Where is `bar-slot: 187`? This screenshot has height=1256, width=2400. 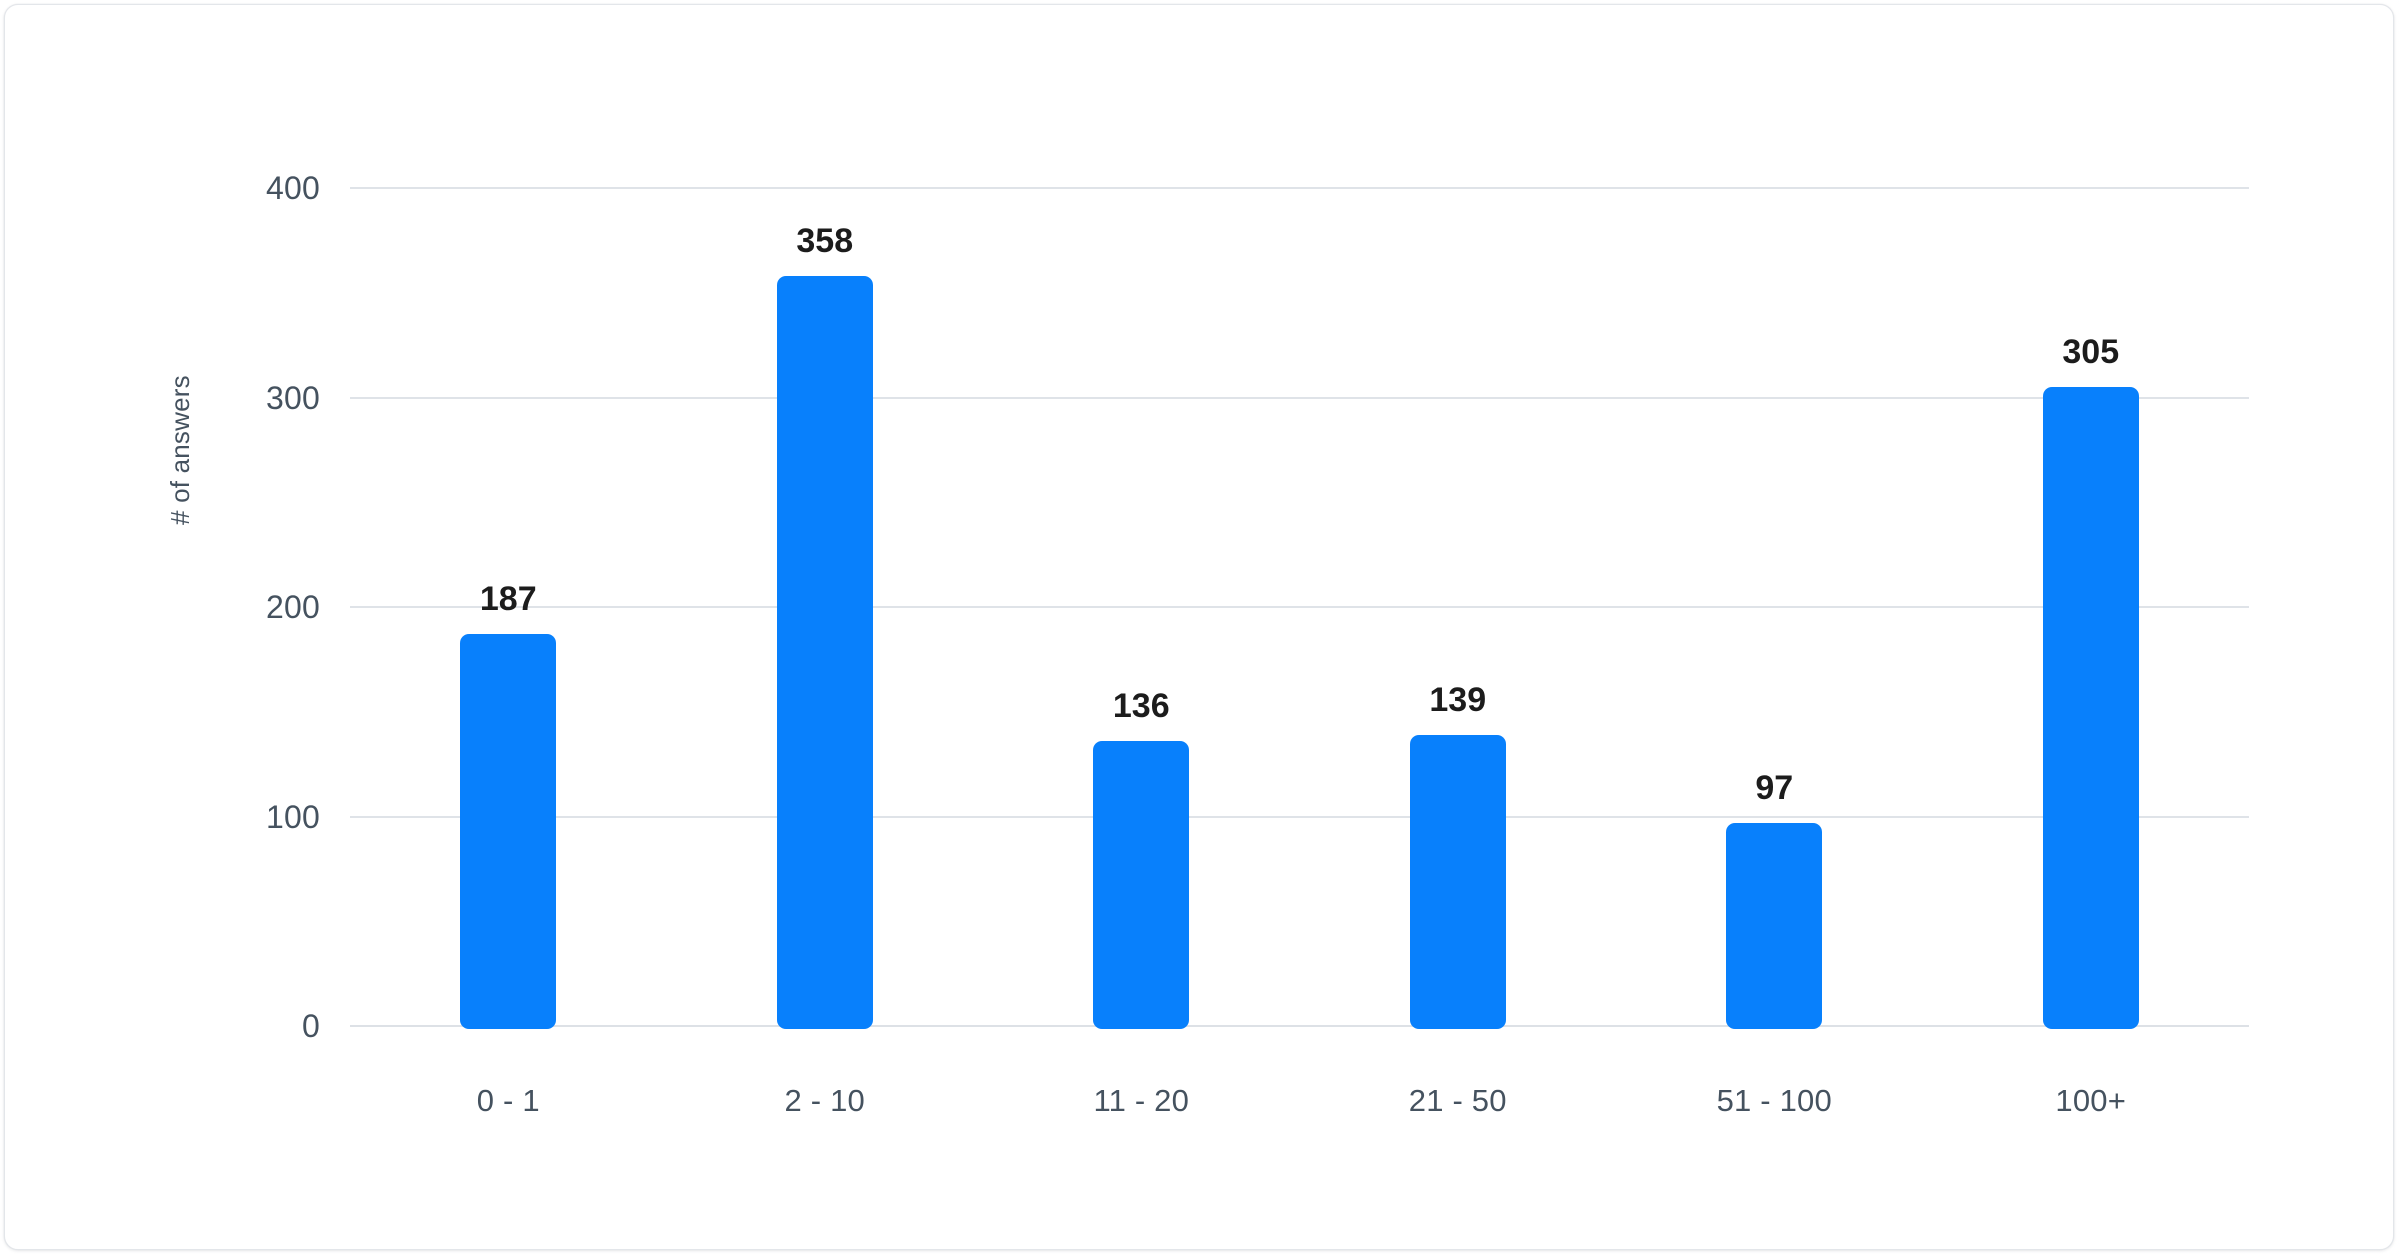
bar-slot: 187 is located at coordinates (508, 608).